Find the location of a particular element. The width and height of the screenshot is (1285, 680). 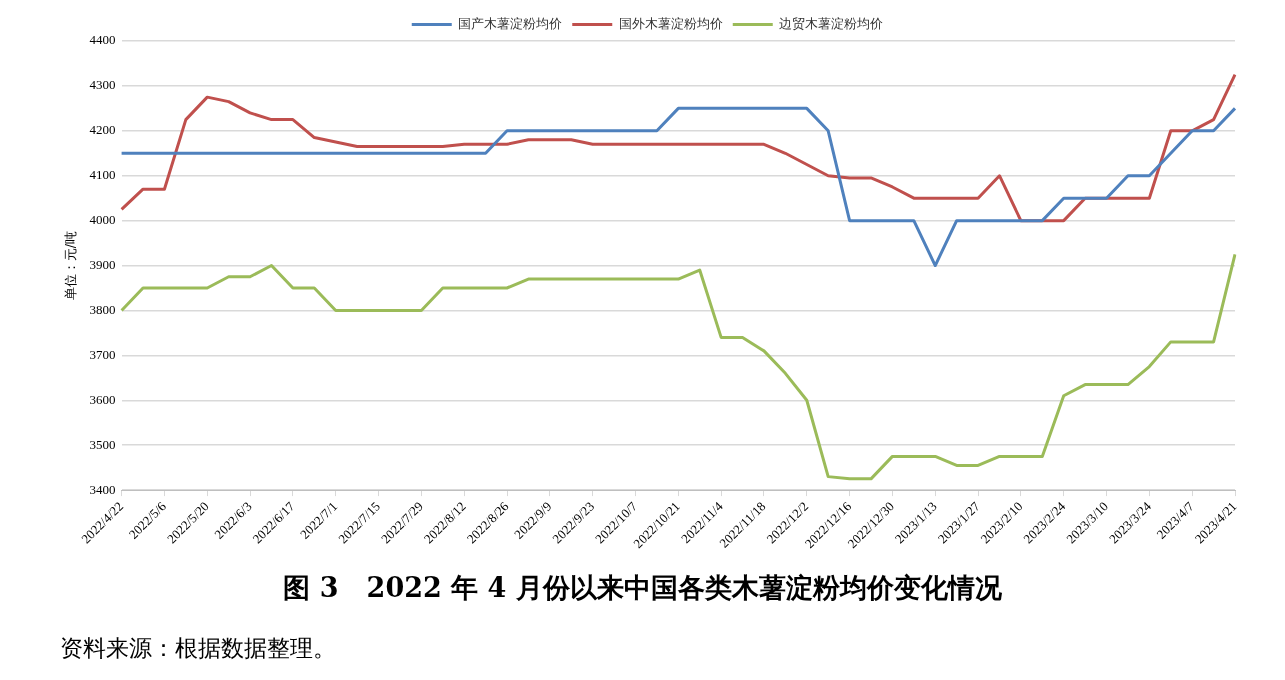

y-tick-label: 3400 is located at coordinates (102, 489).